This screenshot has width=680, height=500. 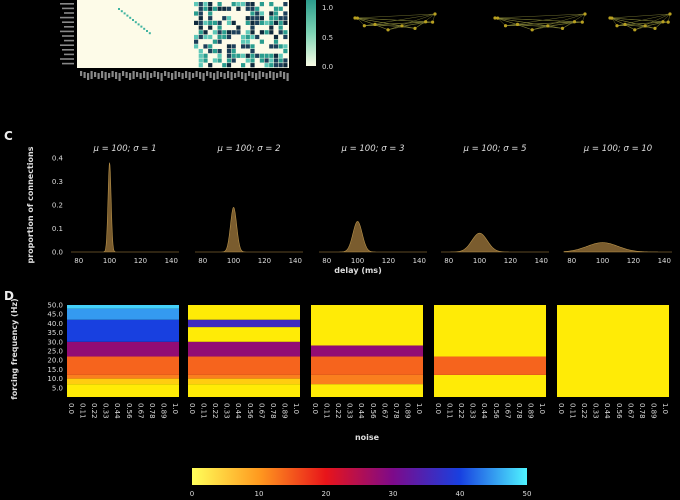 What do you see at coordinates (366, 40) in the screenshot?
I see `top-strip: 1.0 0.5 0.0` at bounding box center [366, 40].